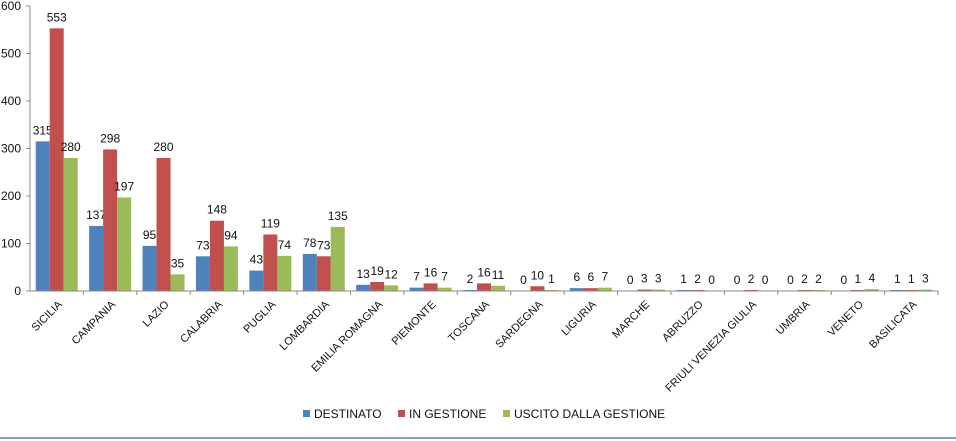  What do you see at coordinates (478, 438) in the screenshot?
I see `chart-bottom-border` at bounding box center [478, 438].